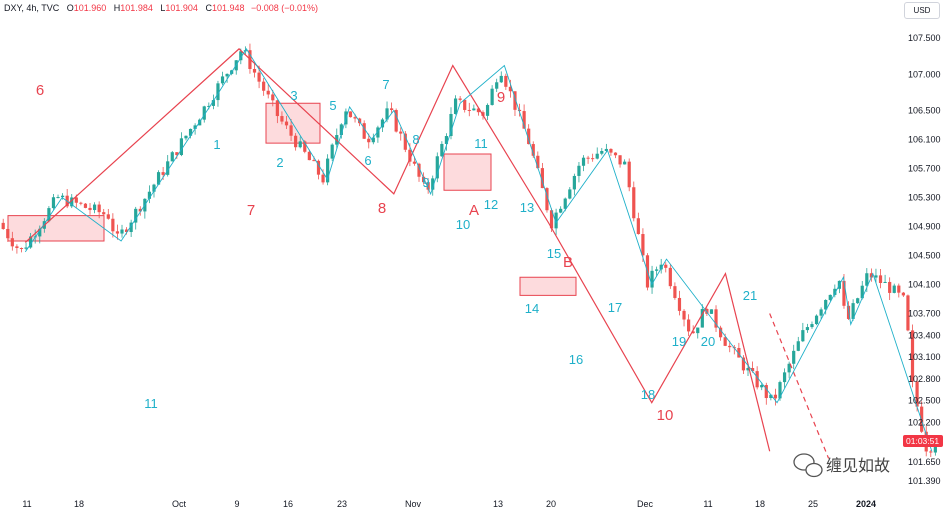  What do you see at coordinates (924, 169) in the screenshot?
I see `price-tick-4: 105.700` at bounding box center [924, 169].